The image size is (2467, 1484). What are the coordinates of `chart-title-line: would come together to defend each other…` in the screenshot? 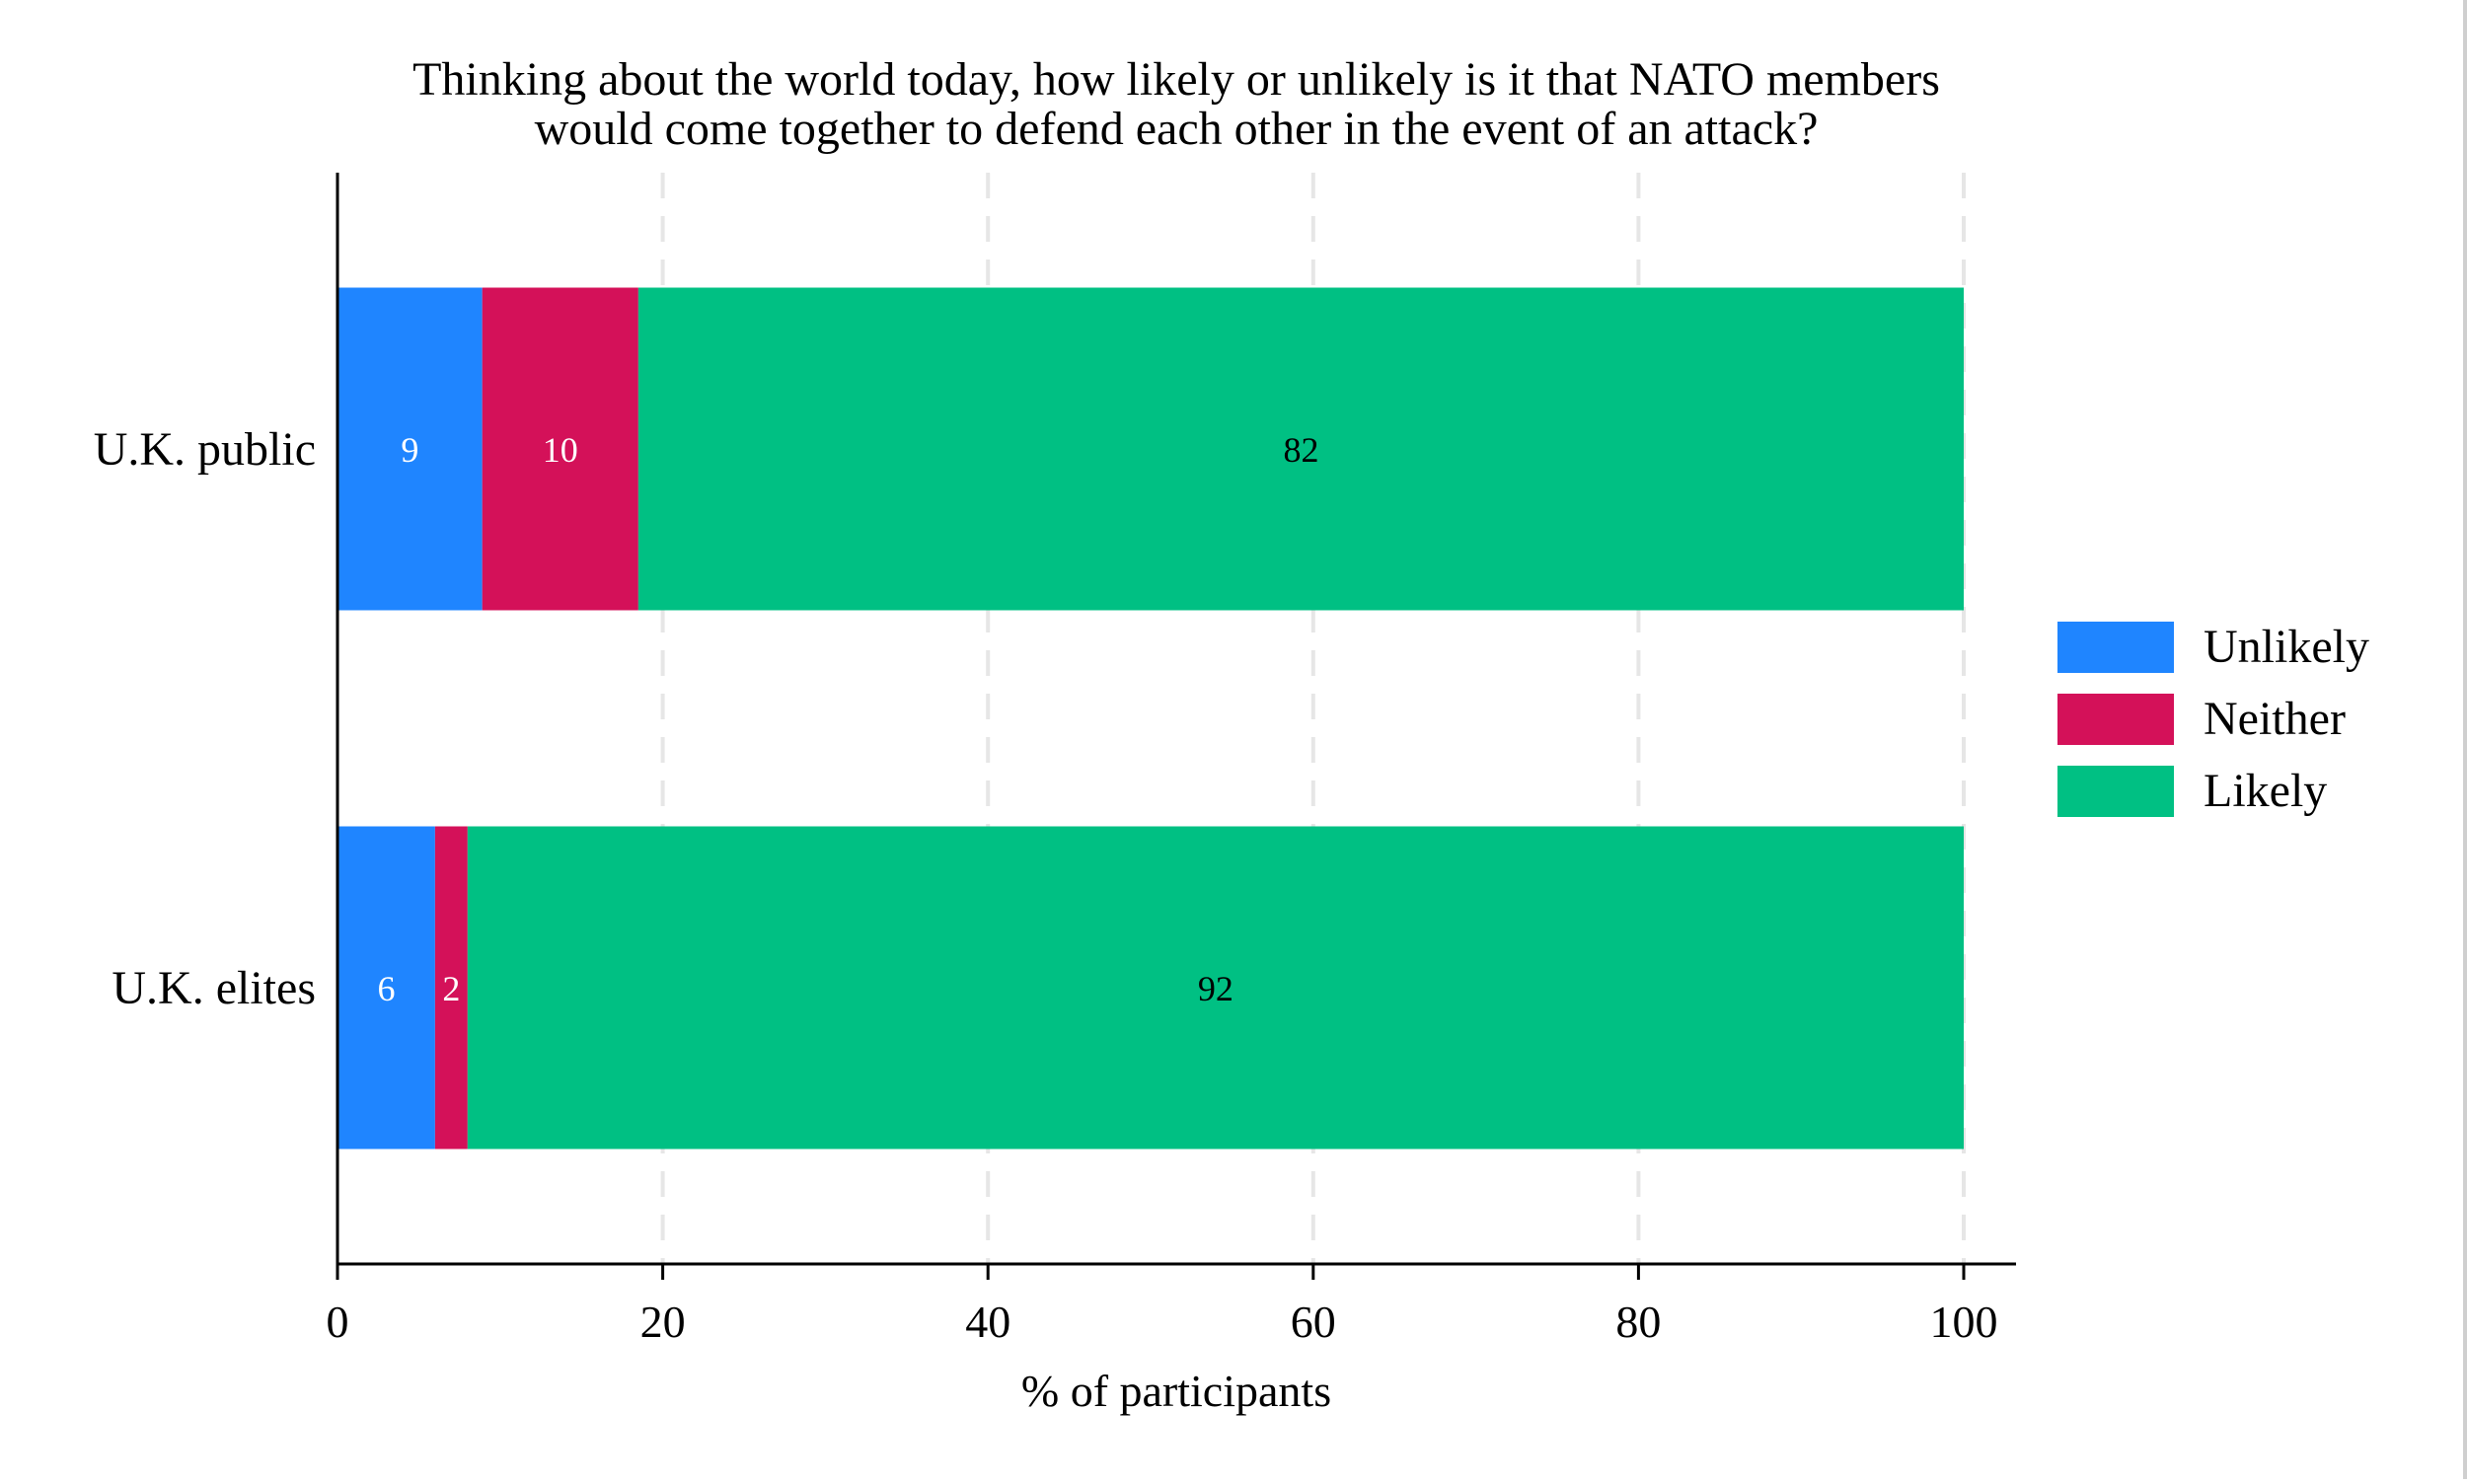 It's located at (1177, 129).